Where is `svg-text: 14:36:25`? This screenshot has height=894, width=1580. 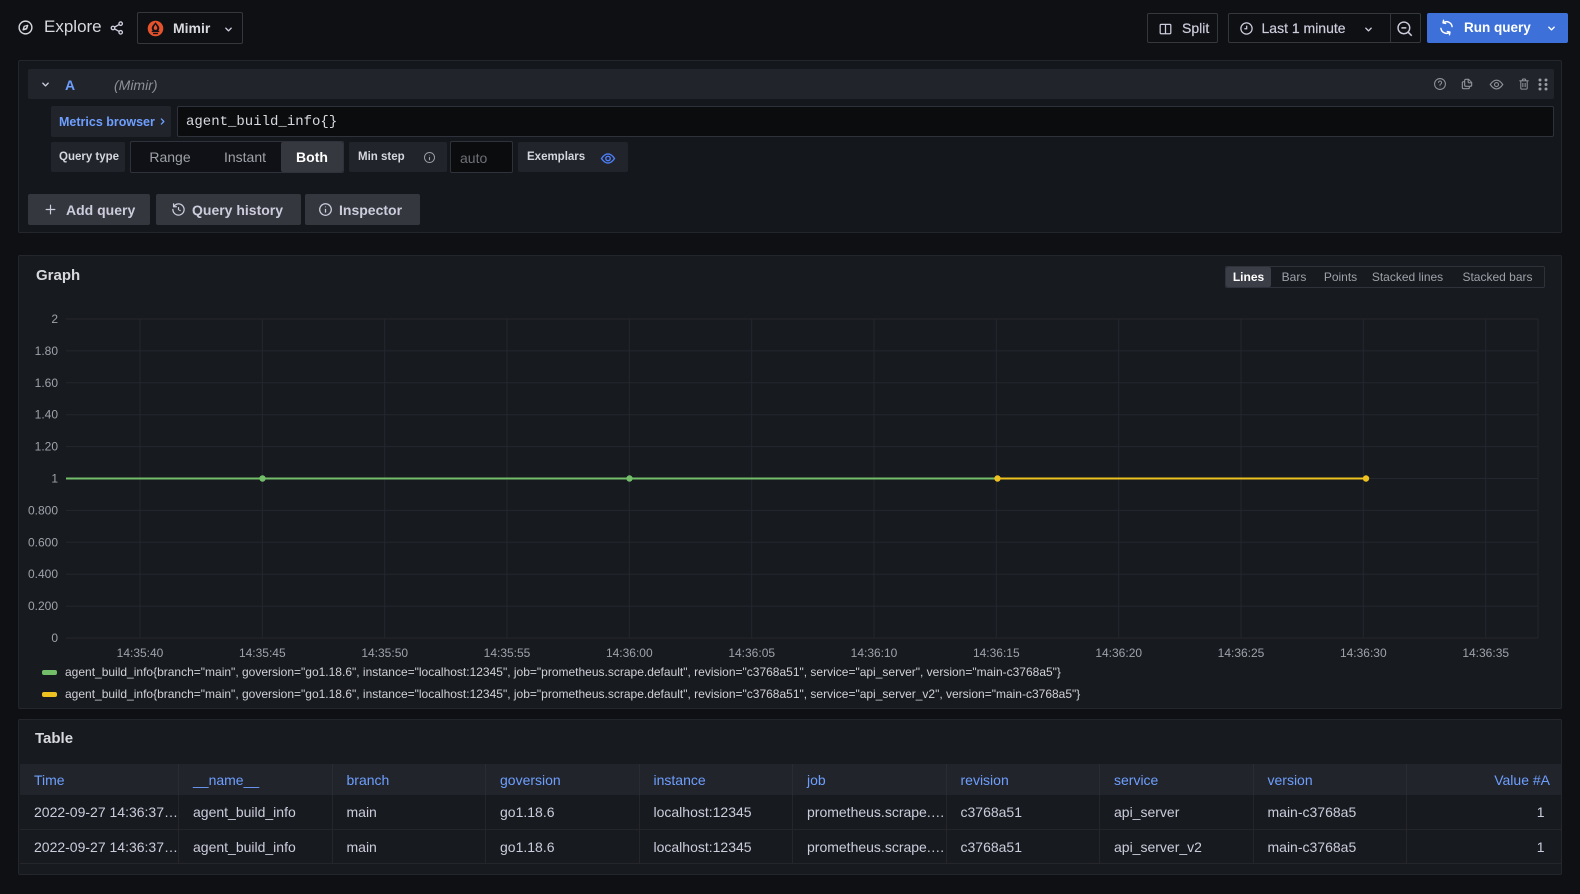
svg-text: 14:36:25 is located at coordinates (1241, 653).